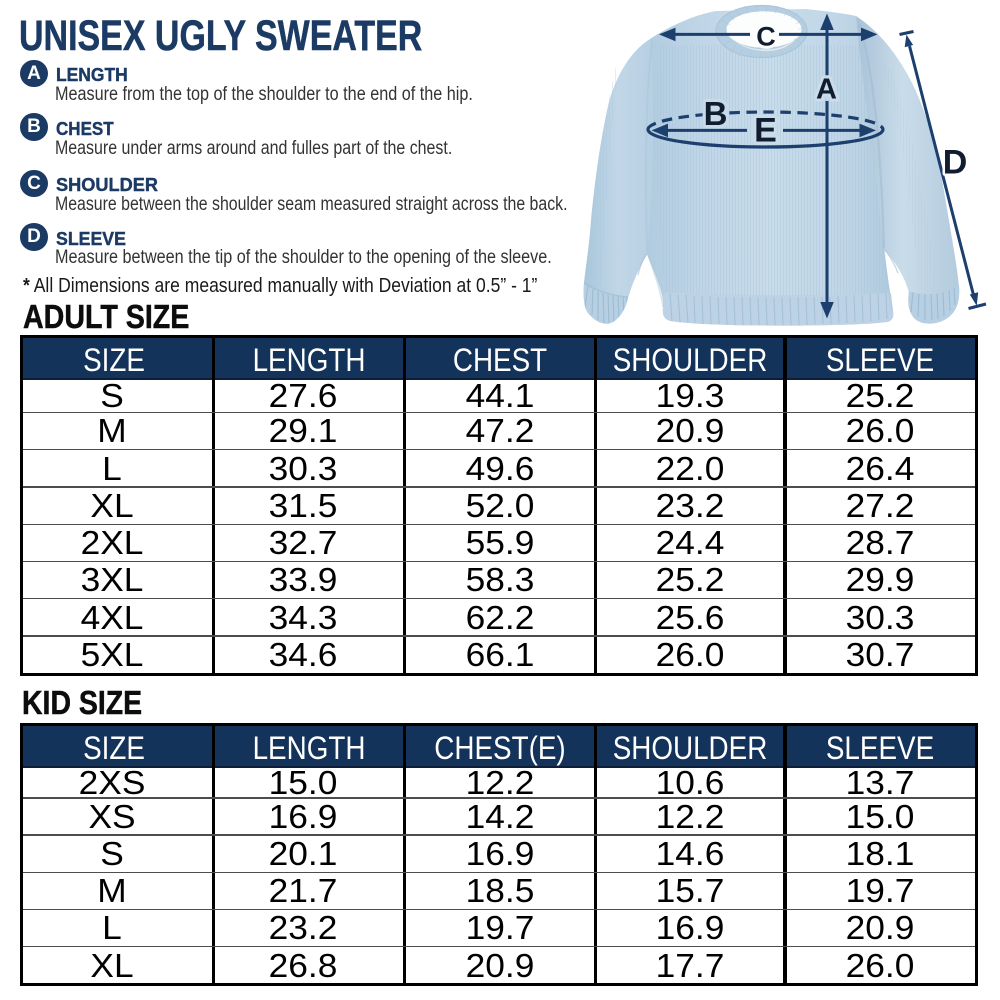 The image size is (1000, 1000). What do you see at coordinates (826, 90) in the screenshot?
I see `svg-text: A` at bounding box center [826, 90].